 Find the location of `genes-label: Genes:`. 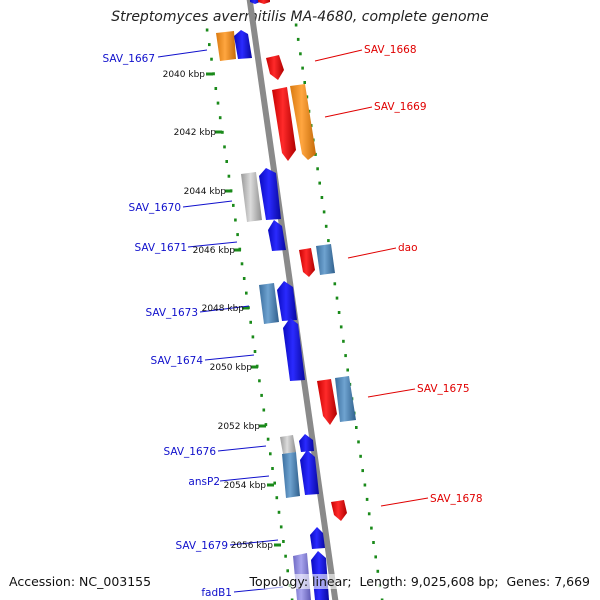

genes-label: Genes: is located at coordinates (528, 581).